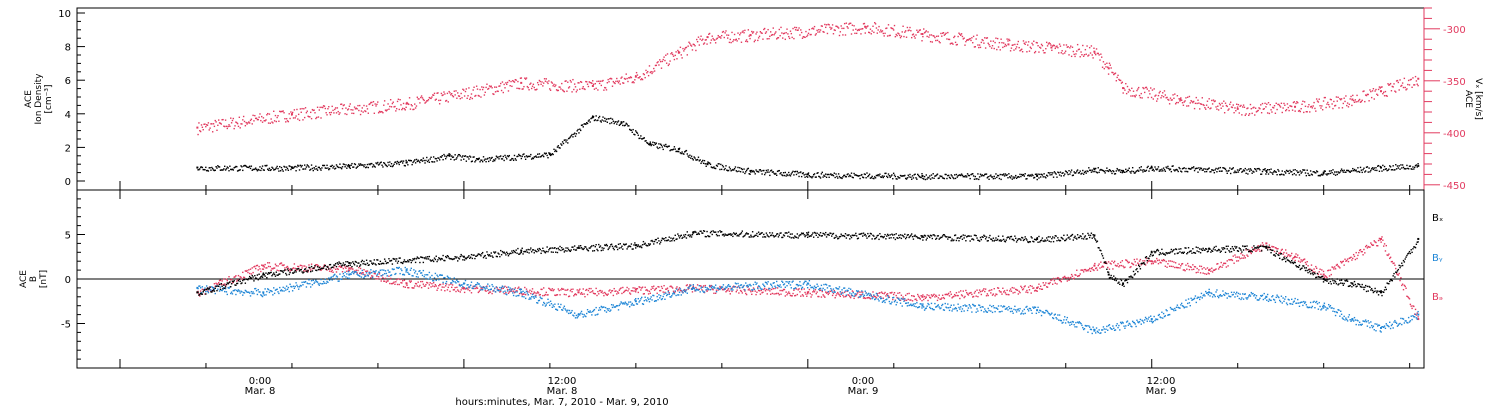 The height and width of the screenshot is (410, 1500). I want to click on bz-point, so click(1323, 274).